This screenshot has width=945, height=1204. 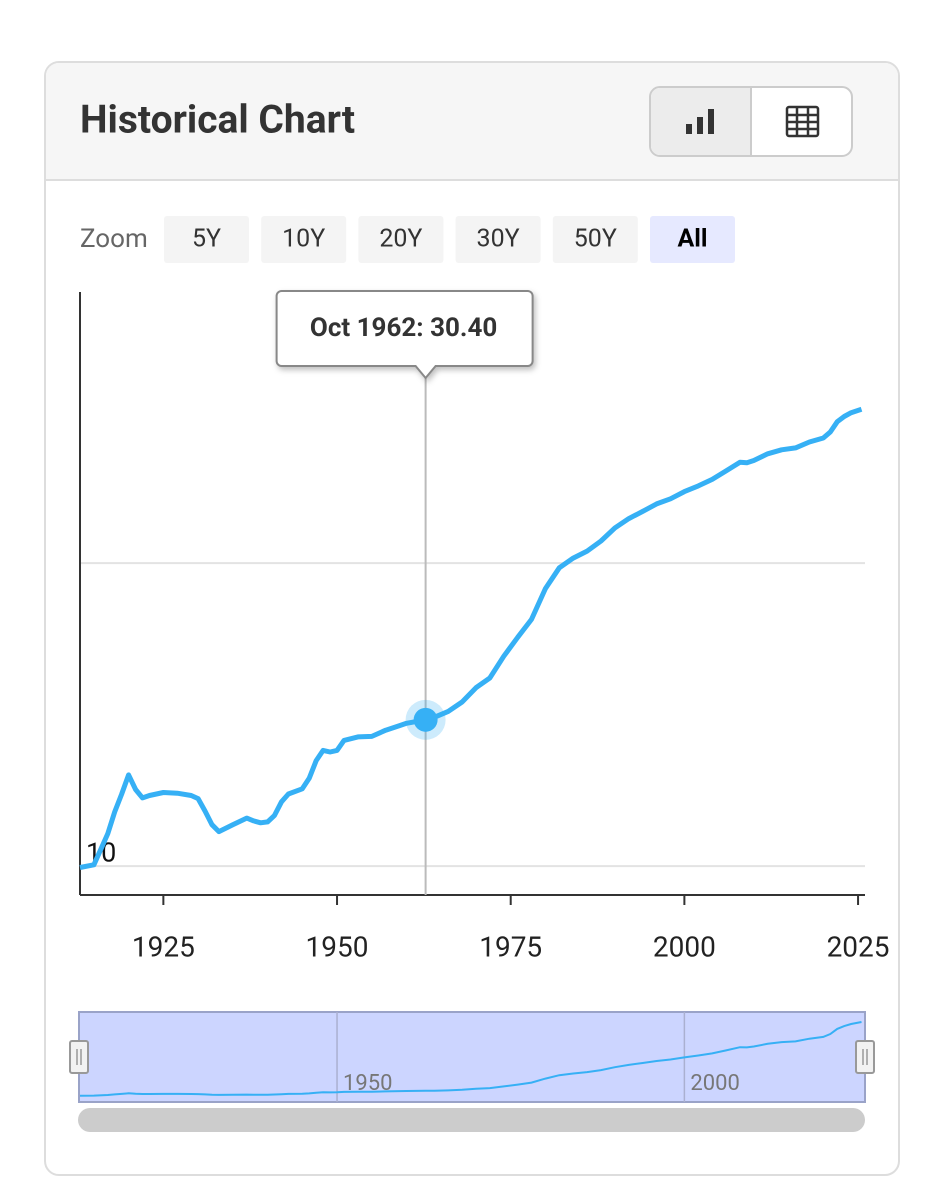 What do you see at coordinates (217, 119) in the screenshot?
I see `title: Historical Chart` at bounding box center [217, 119].